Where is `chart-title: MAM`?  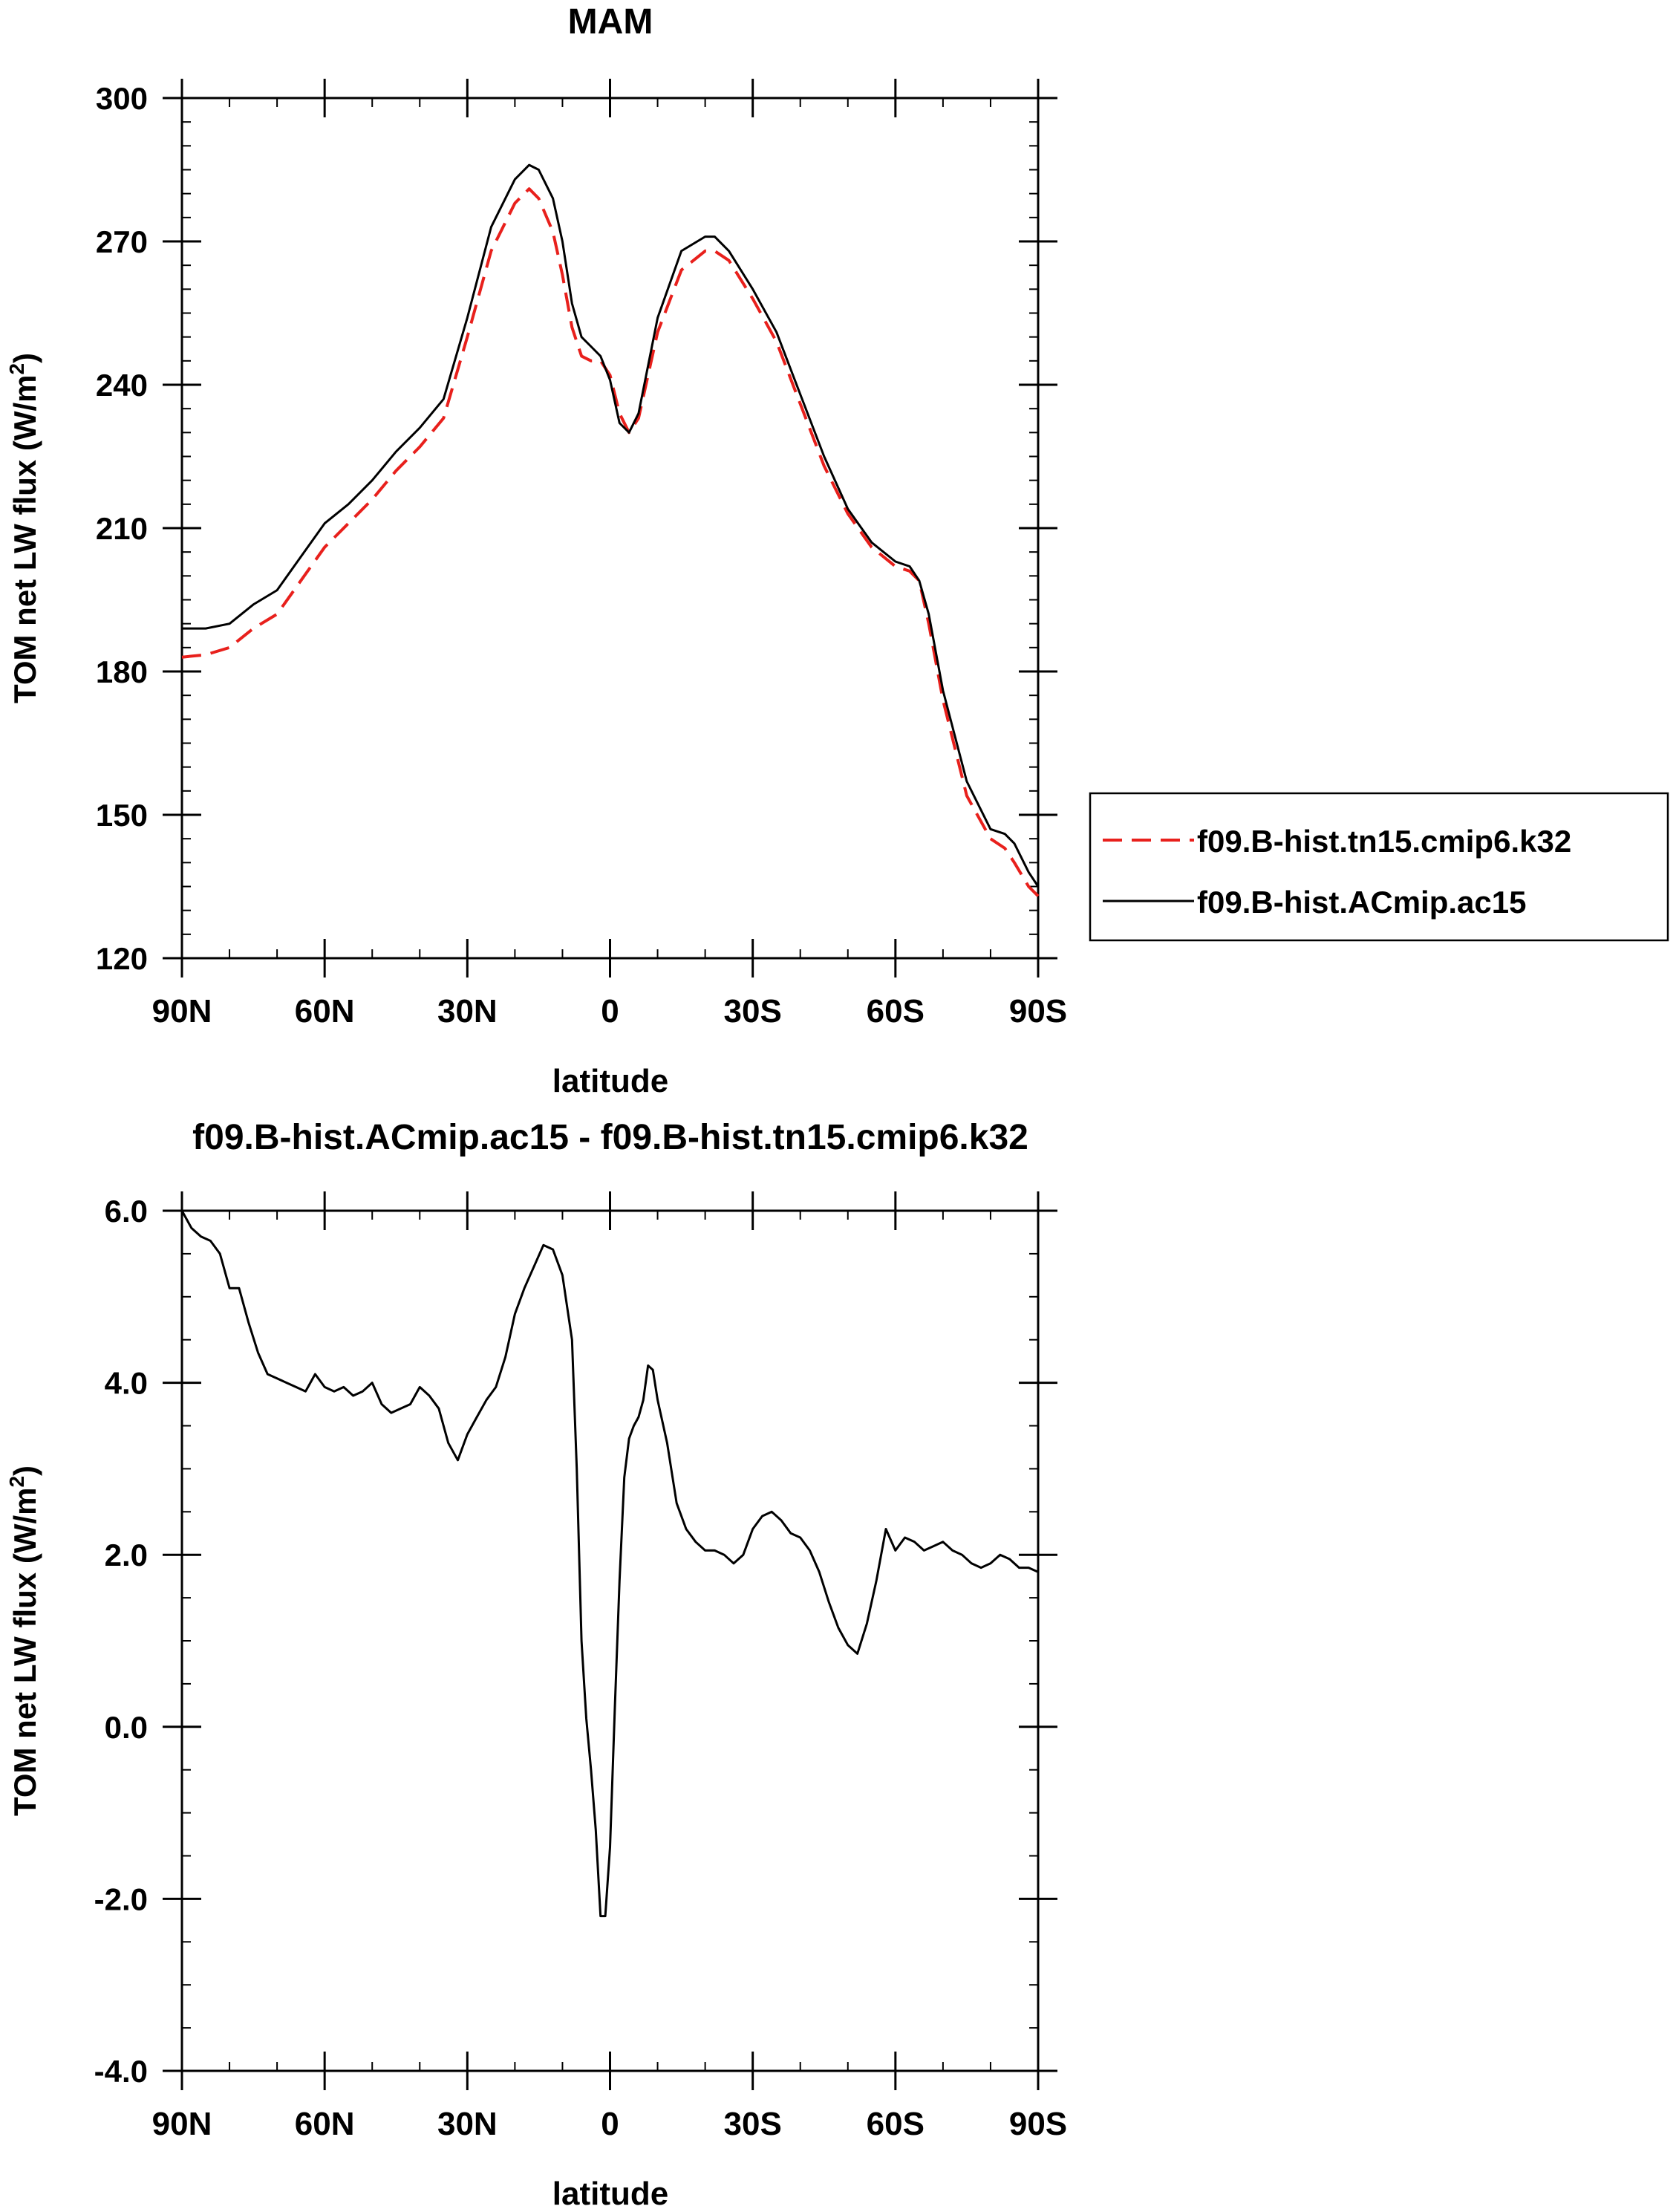
chart-title: MAM is located at coordinates (610, 22).